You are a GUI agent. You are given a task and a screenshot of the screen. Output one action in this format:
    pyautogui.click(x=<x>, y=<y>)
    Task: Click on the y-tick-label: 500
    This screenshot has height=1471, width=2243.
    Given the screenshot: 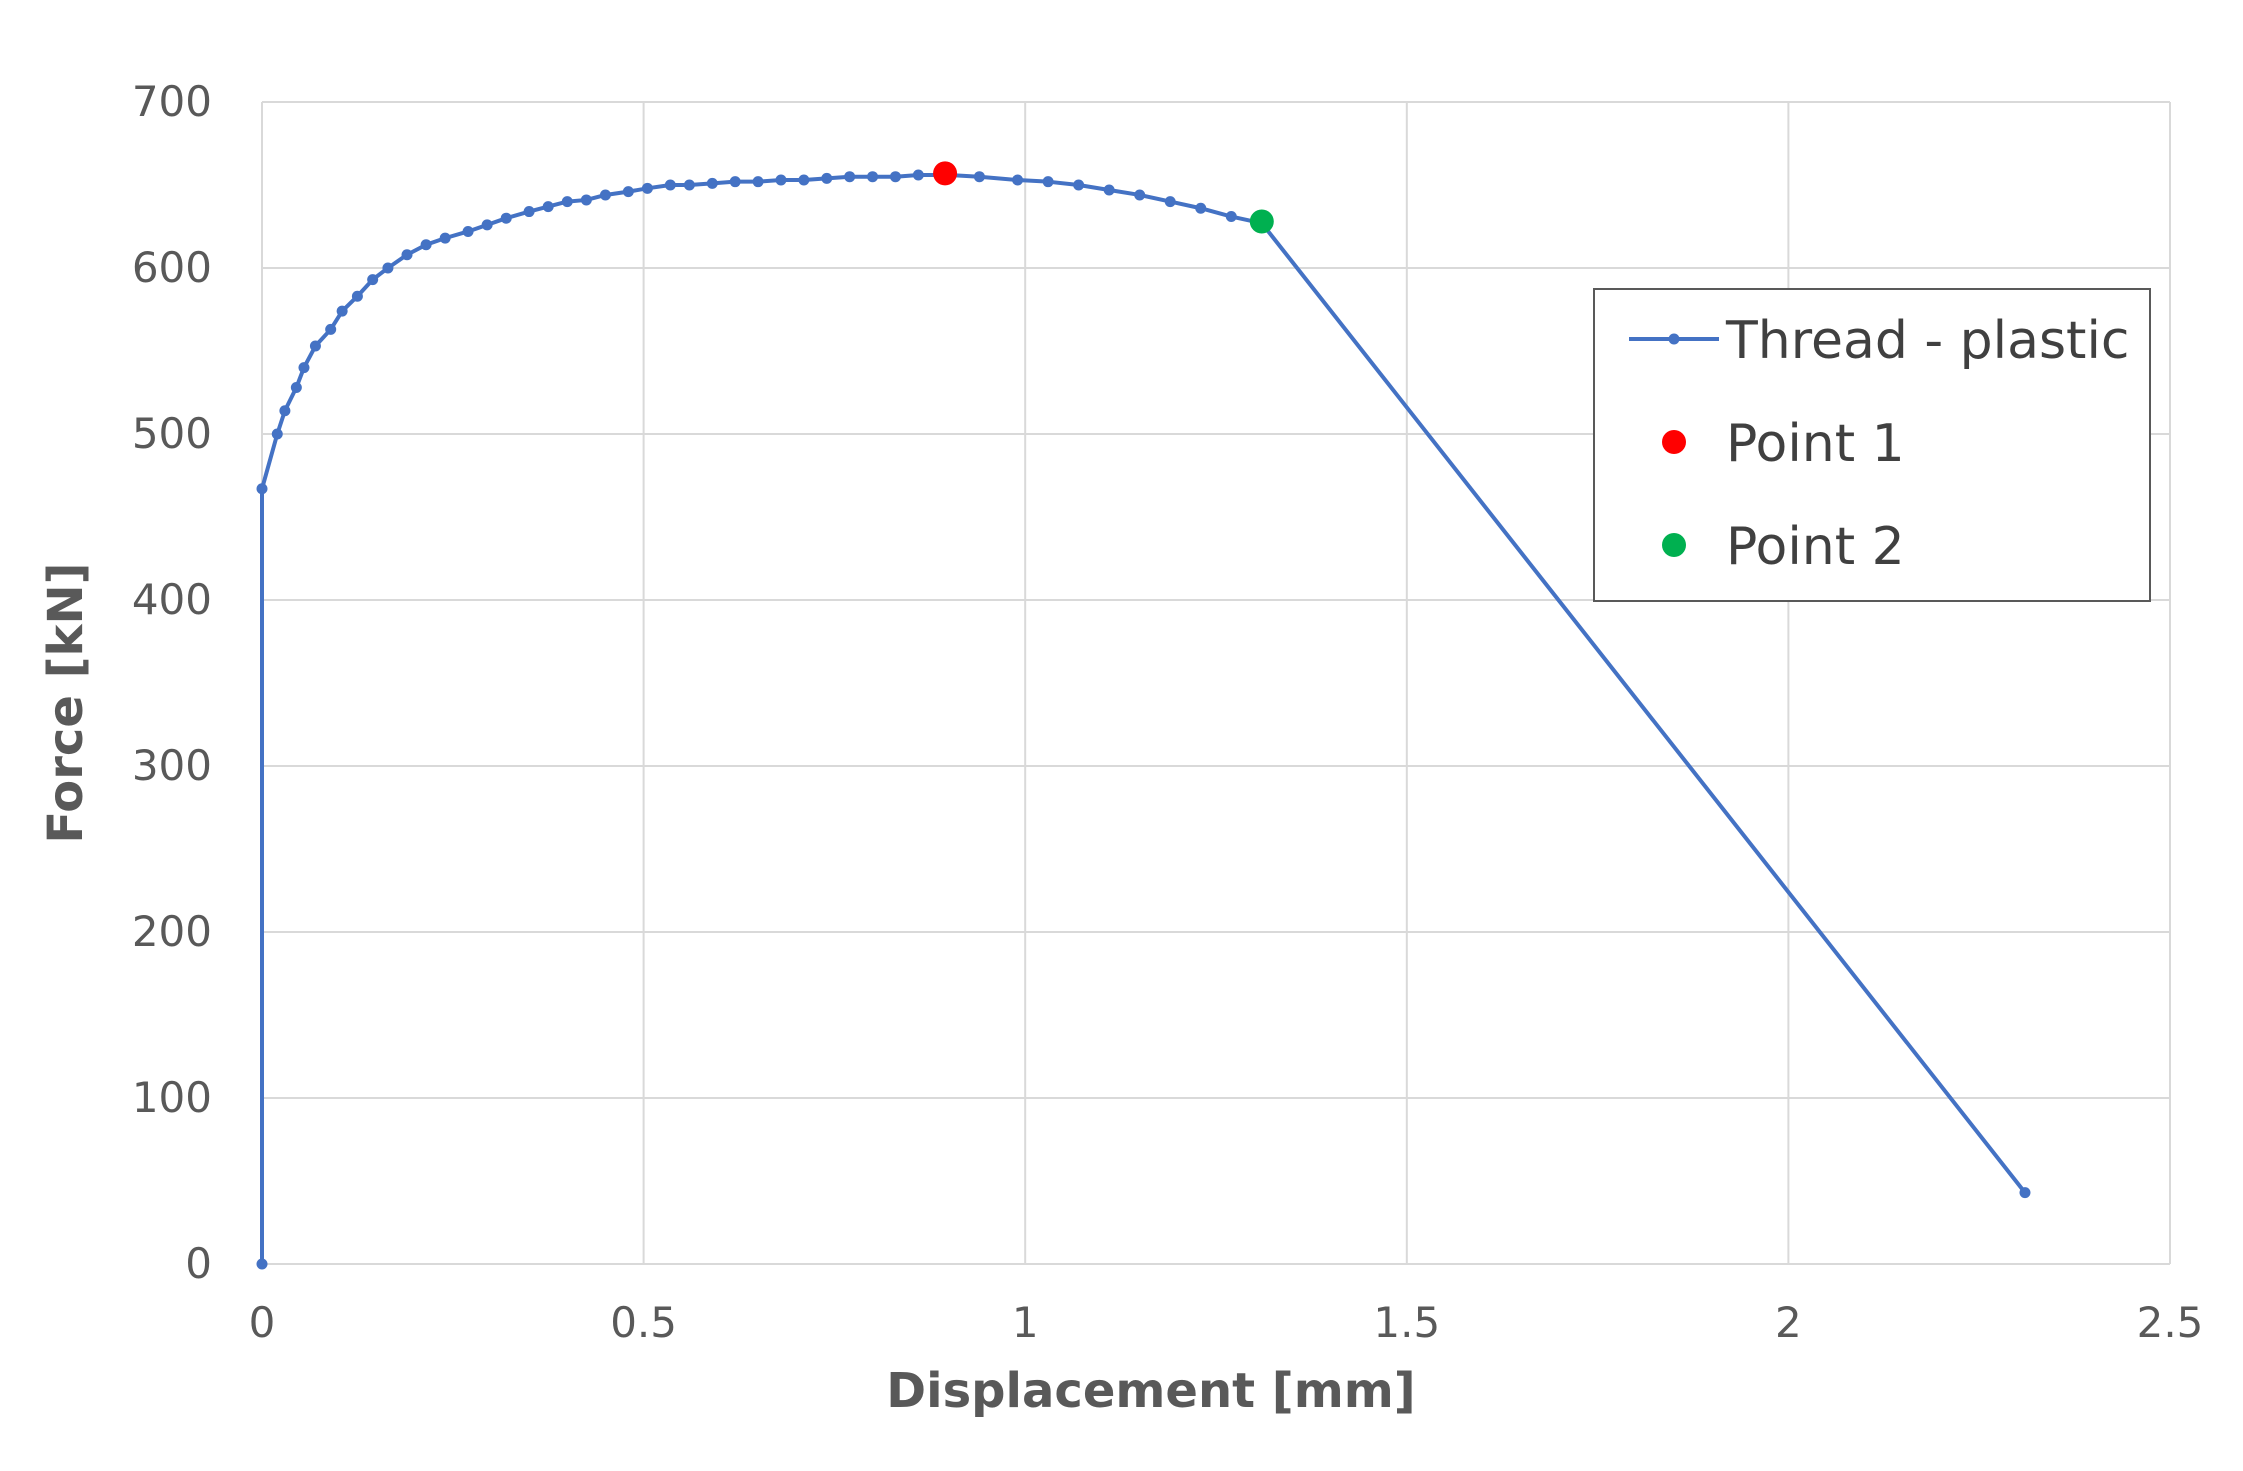 What is the action you would take?
    pyautogui.click(x=172, y=433)
    